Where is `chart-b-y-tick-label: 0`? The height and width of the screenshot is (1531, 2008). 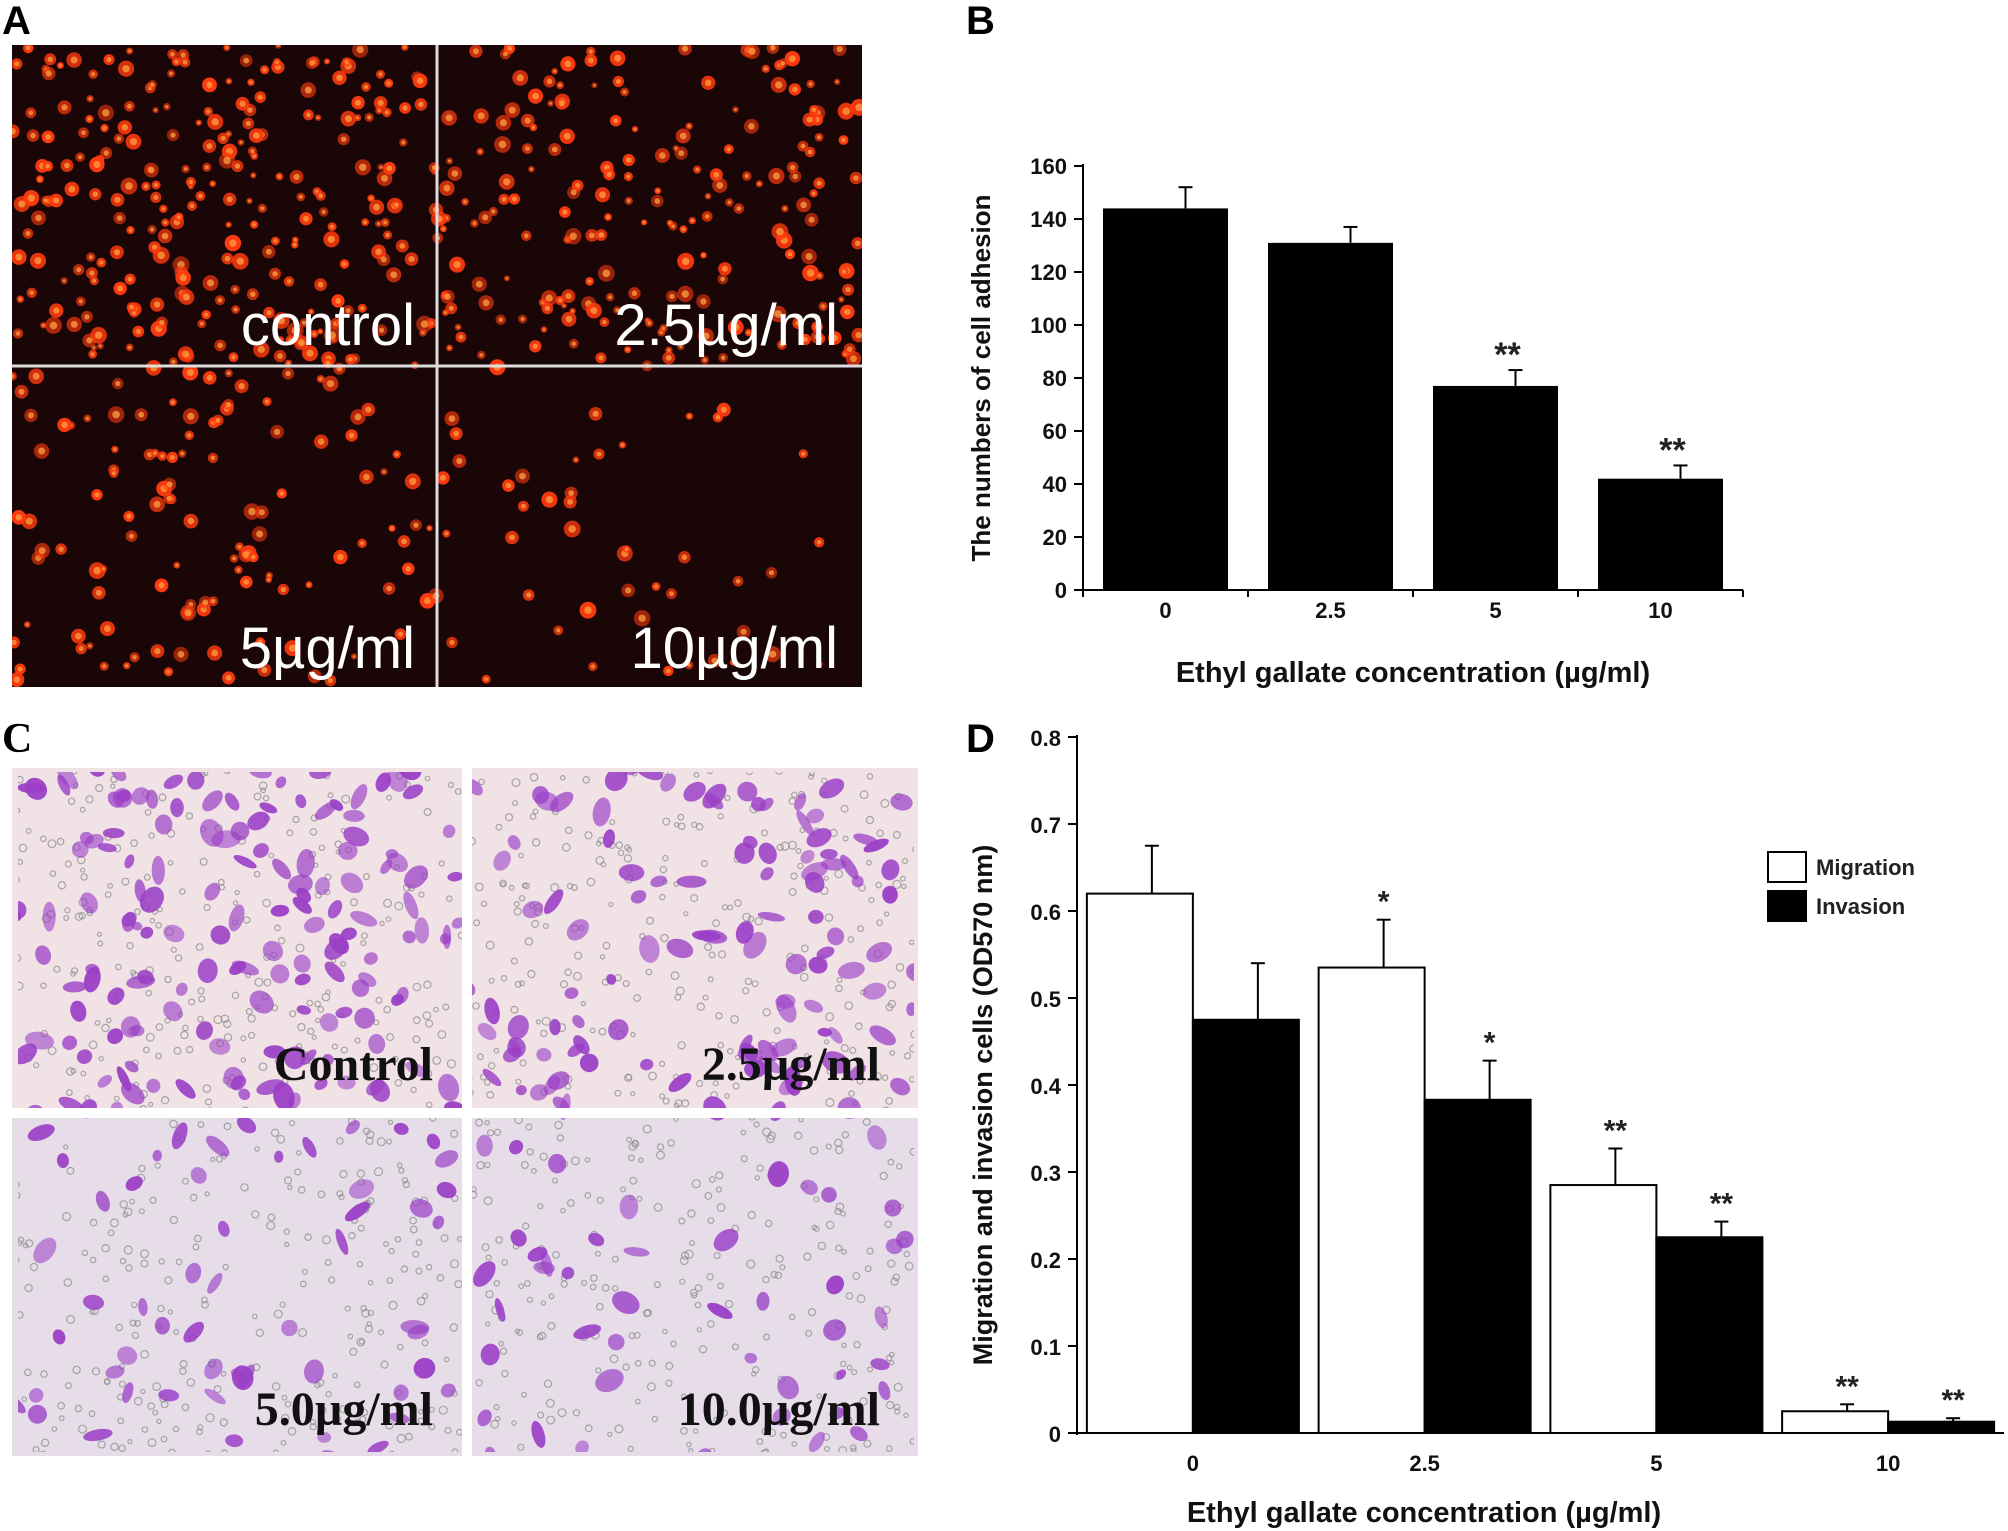 chart-b-y-tick-label: 0 is located at coordinates (1061, 590).